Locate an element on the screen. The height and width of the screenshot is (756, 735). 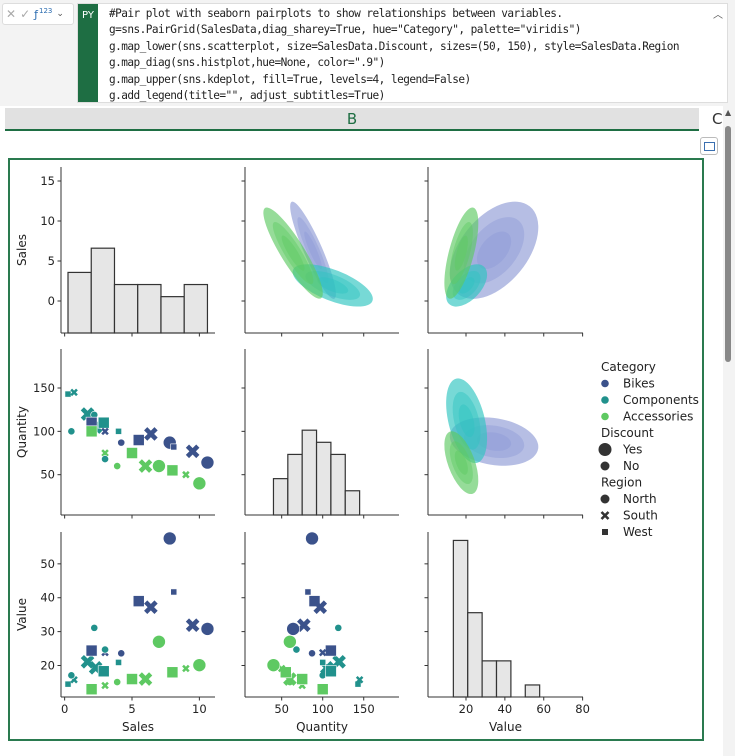
scroll-up-arrow-icon: ▲ is located at coordinates (728, 112).